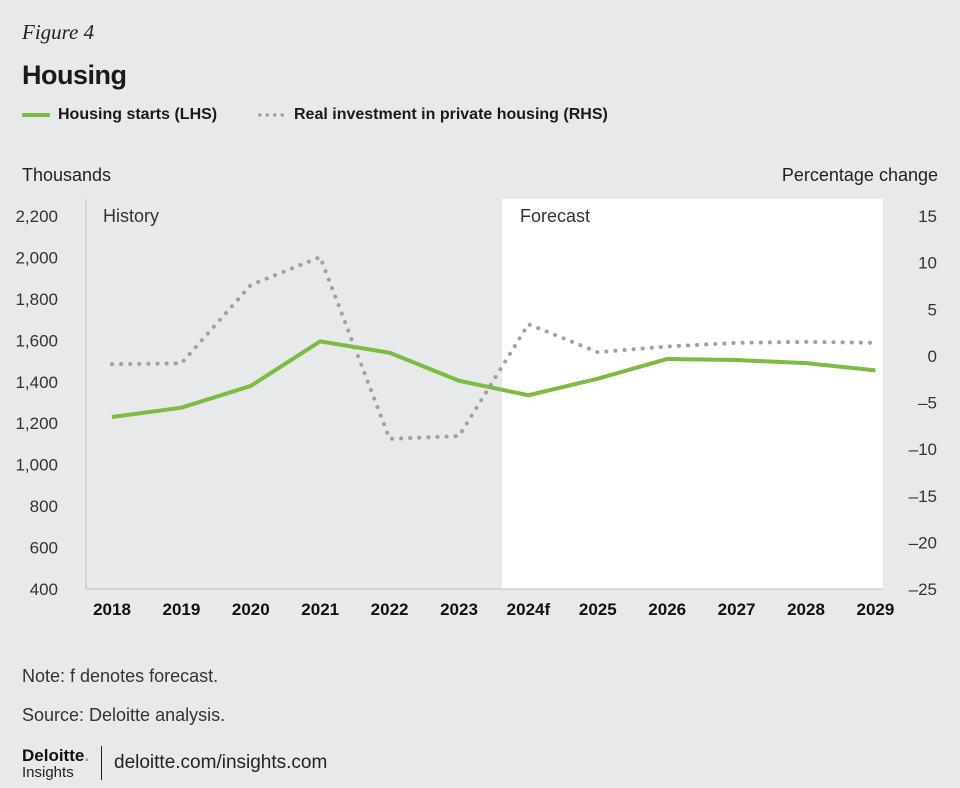 The image size is (960, 788). What do you see at coordinates (36, 465) in the screenshot?
I see `left-tick-label: 1,000` at bounding box center [36, 465].